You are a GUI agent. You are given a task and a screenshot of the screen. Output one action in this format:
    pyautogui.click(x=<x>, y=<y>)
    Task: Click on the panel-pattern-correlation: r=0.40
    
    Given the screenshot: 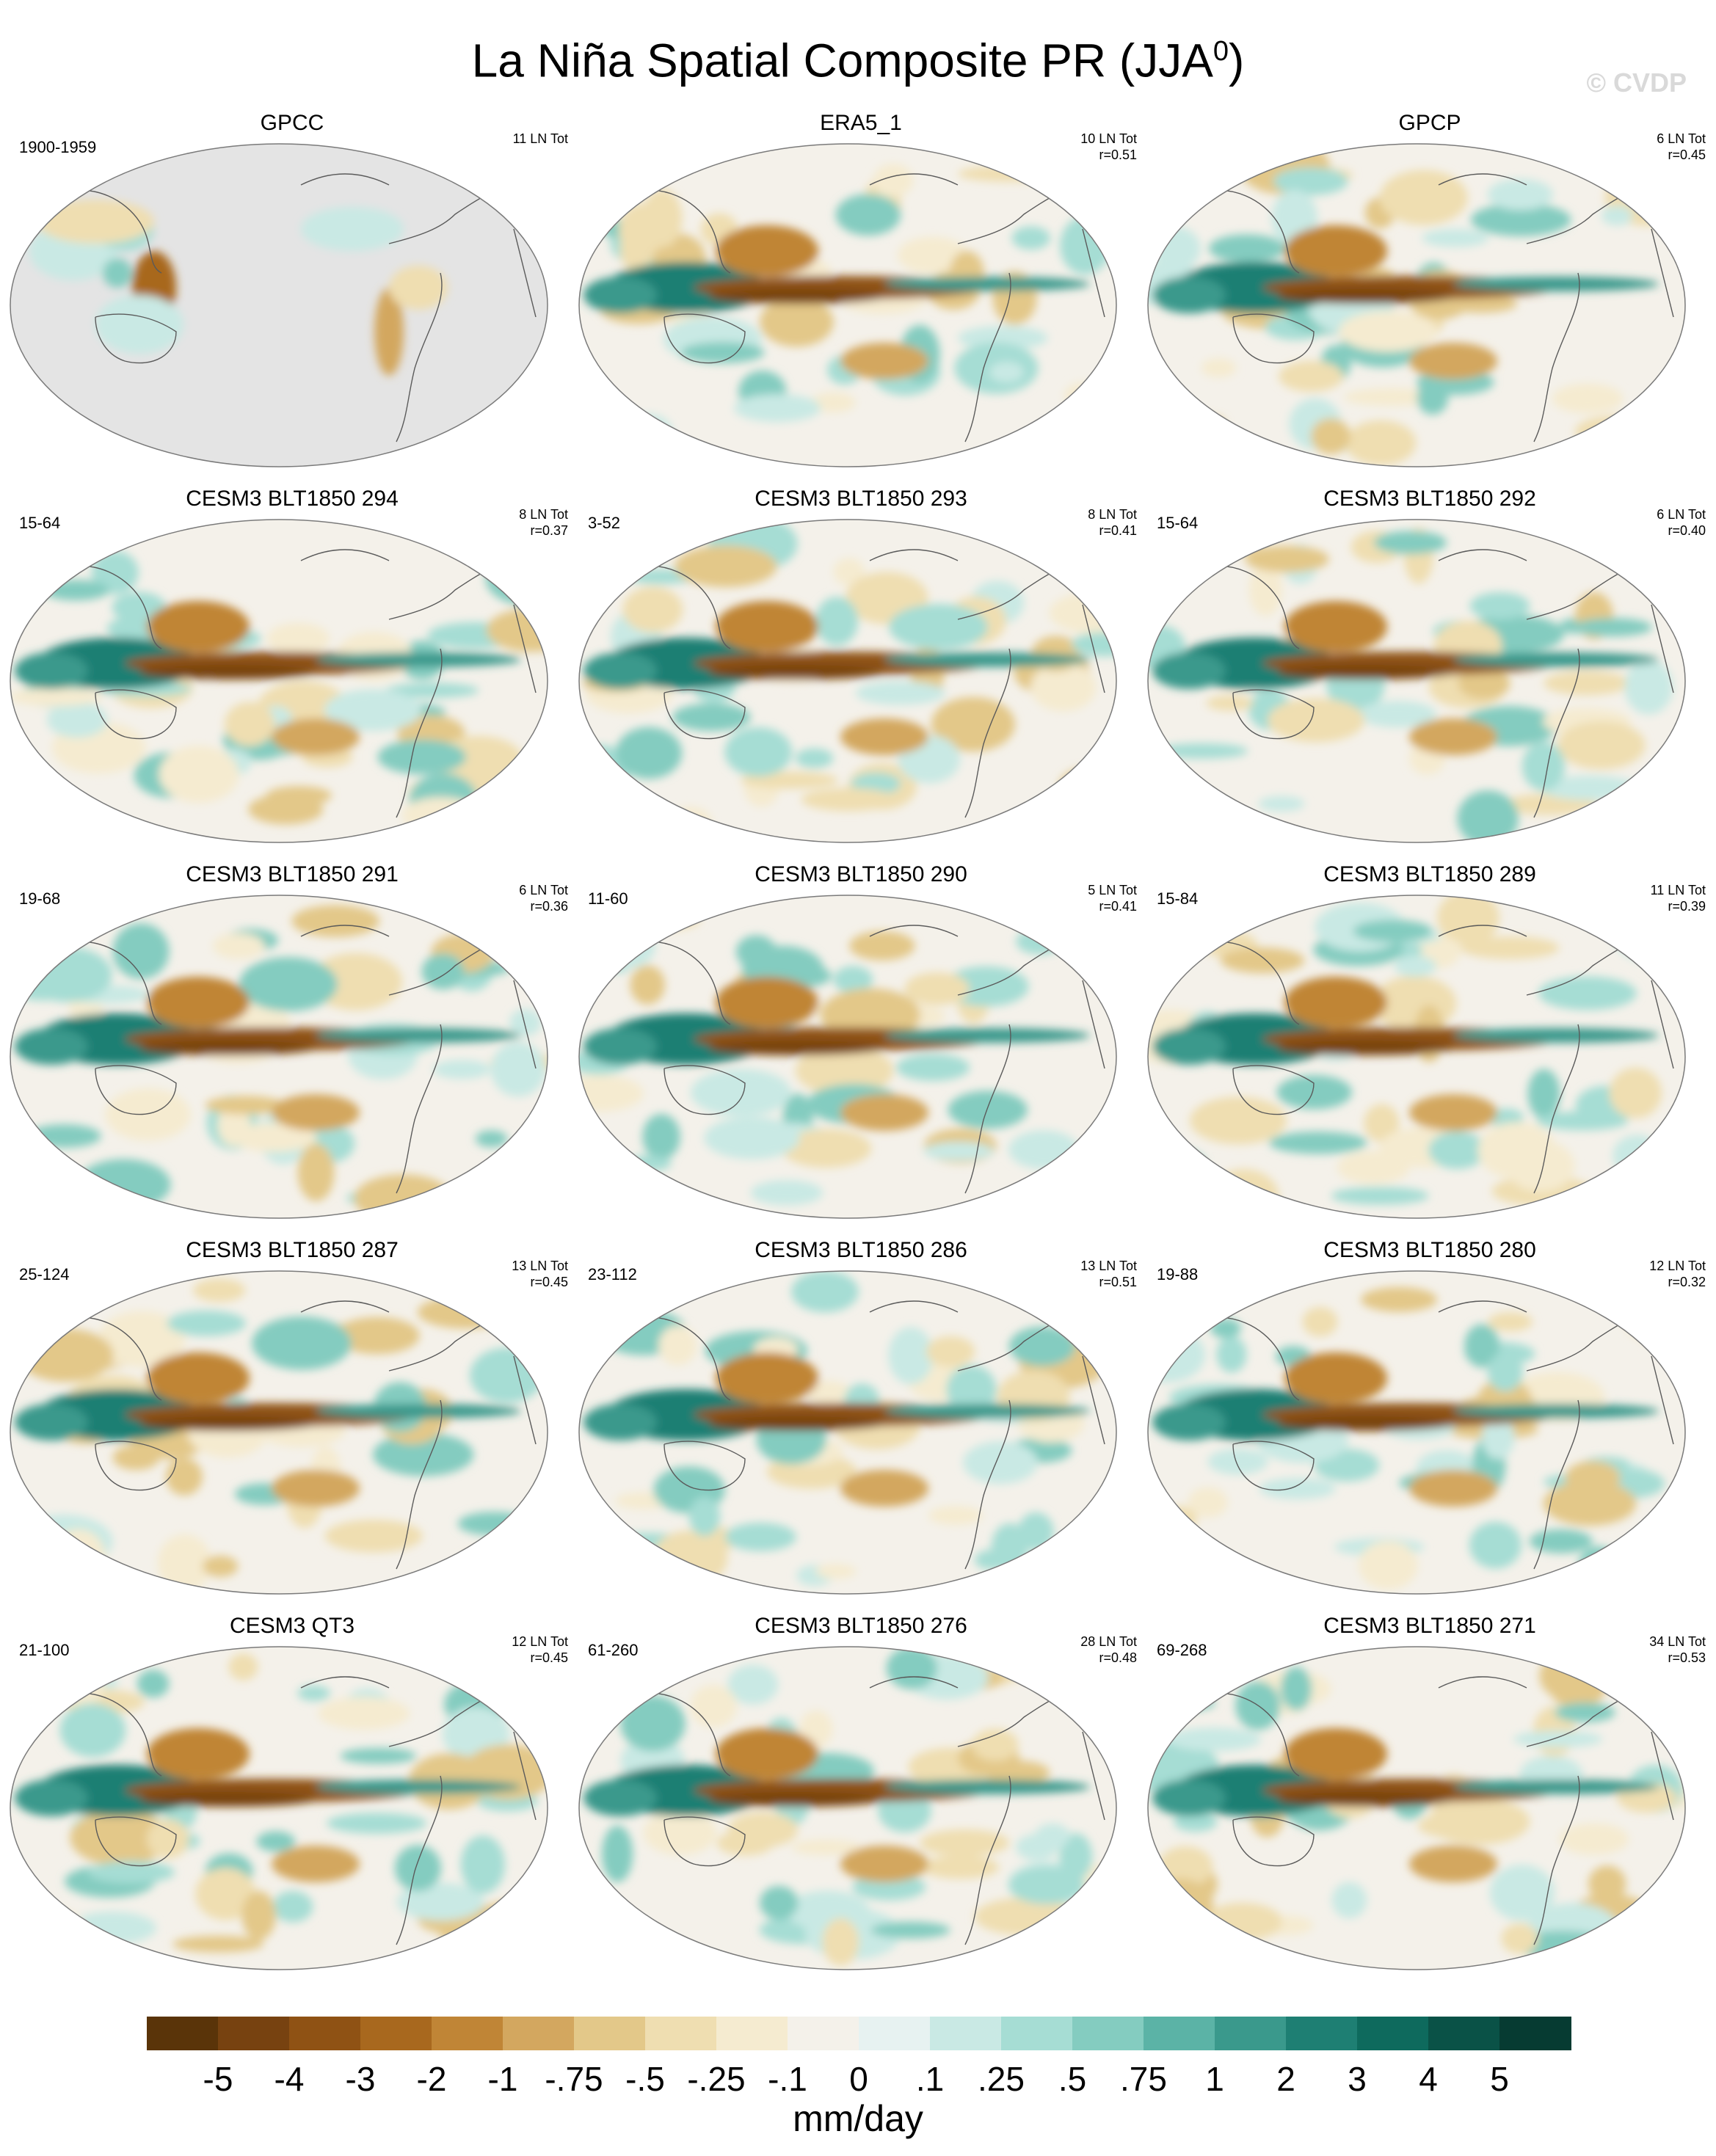 What is the action you would take?
    pyautogui.click(x=1687, y=530)
    